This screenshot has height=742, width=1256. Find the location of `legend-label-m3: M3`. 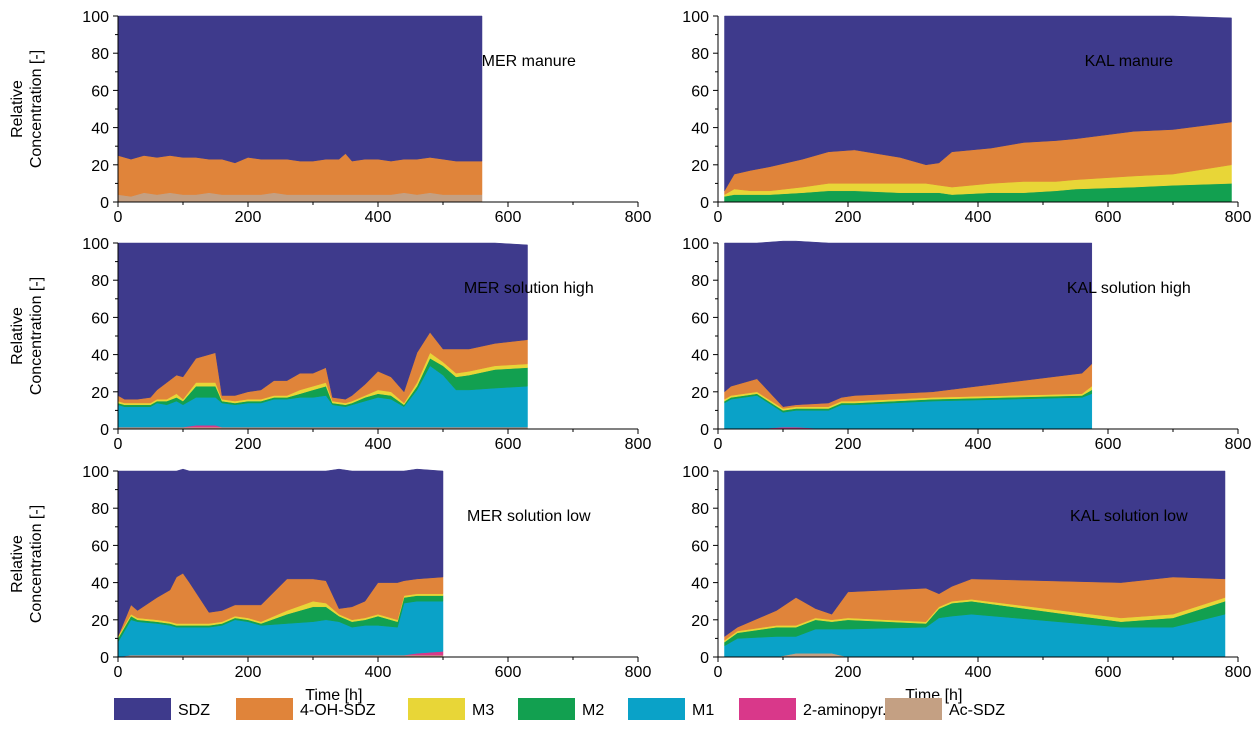

legend-label-m3: M3 is located at coordinates (483, 710).